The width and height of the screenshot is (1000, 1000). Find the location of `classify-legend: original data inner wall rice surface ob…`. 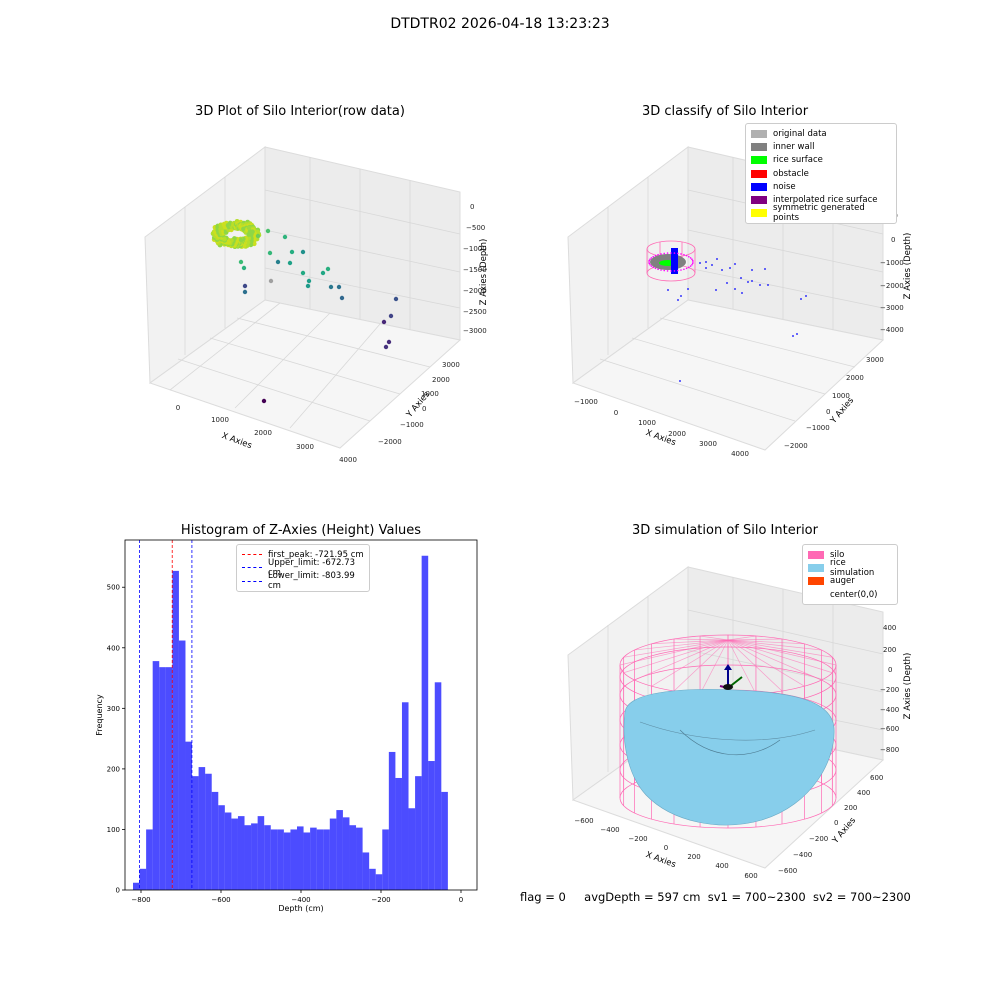

classify-legend: original data inner wall rice surface ob… is located at coordinates (821, 174).